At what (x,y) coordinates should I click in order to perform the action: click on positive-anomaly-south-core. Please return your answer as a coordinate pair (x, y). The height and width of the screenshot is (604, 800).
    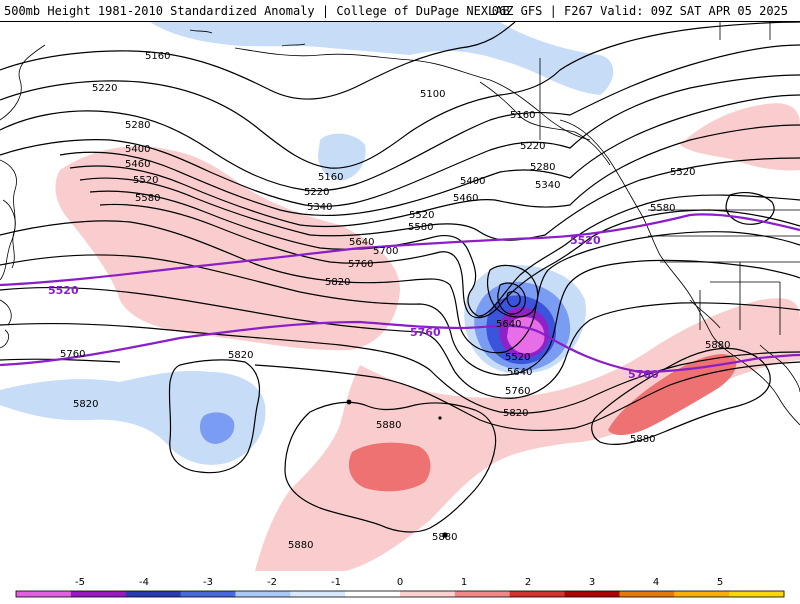
    Looking at the image, I should click on (389, 467).